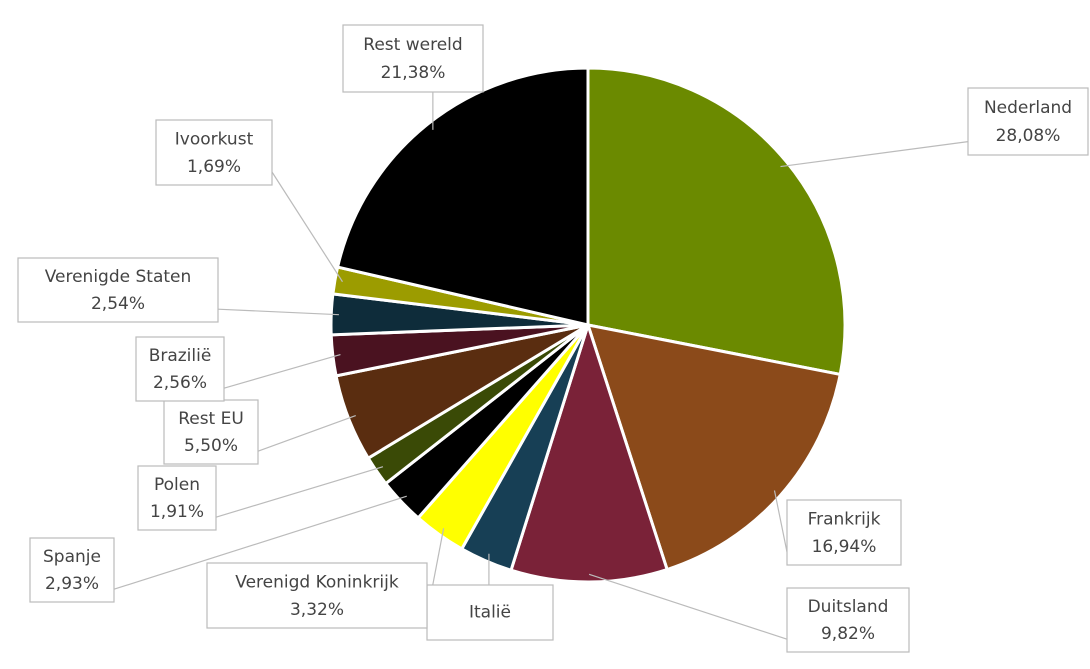  I want to click on data-label: Rest wereld 21,38%, so click(413, 58).